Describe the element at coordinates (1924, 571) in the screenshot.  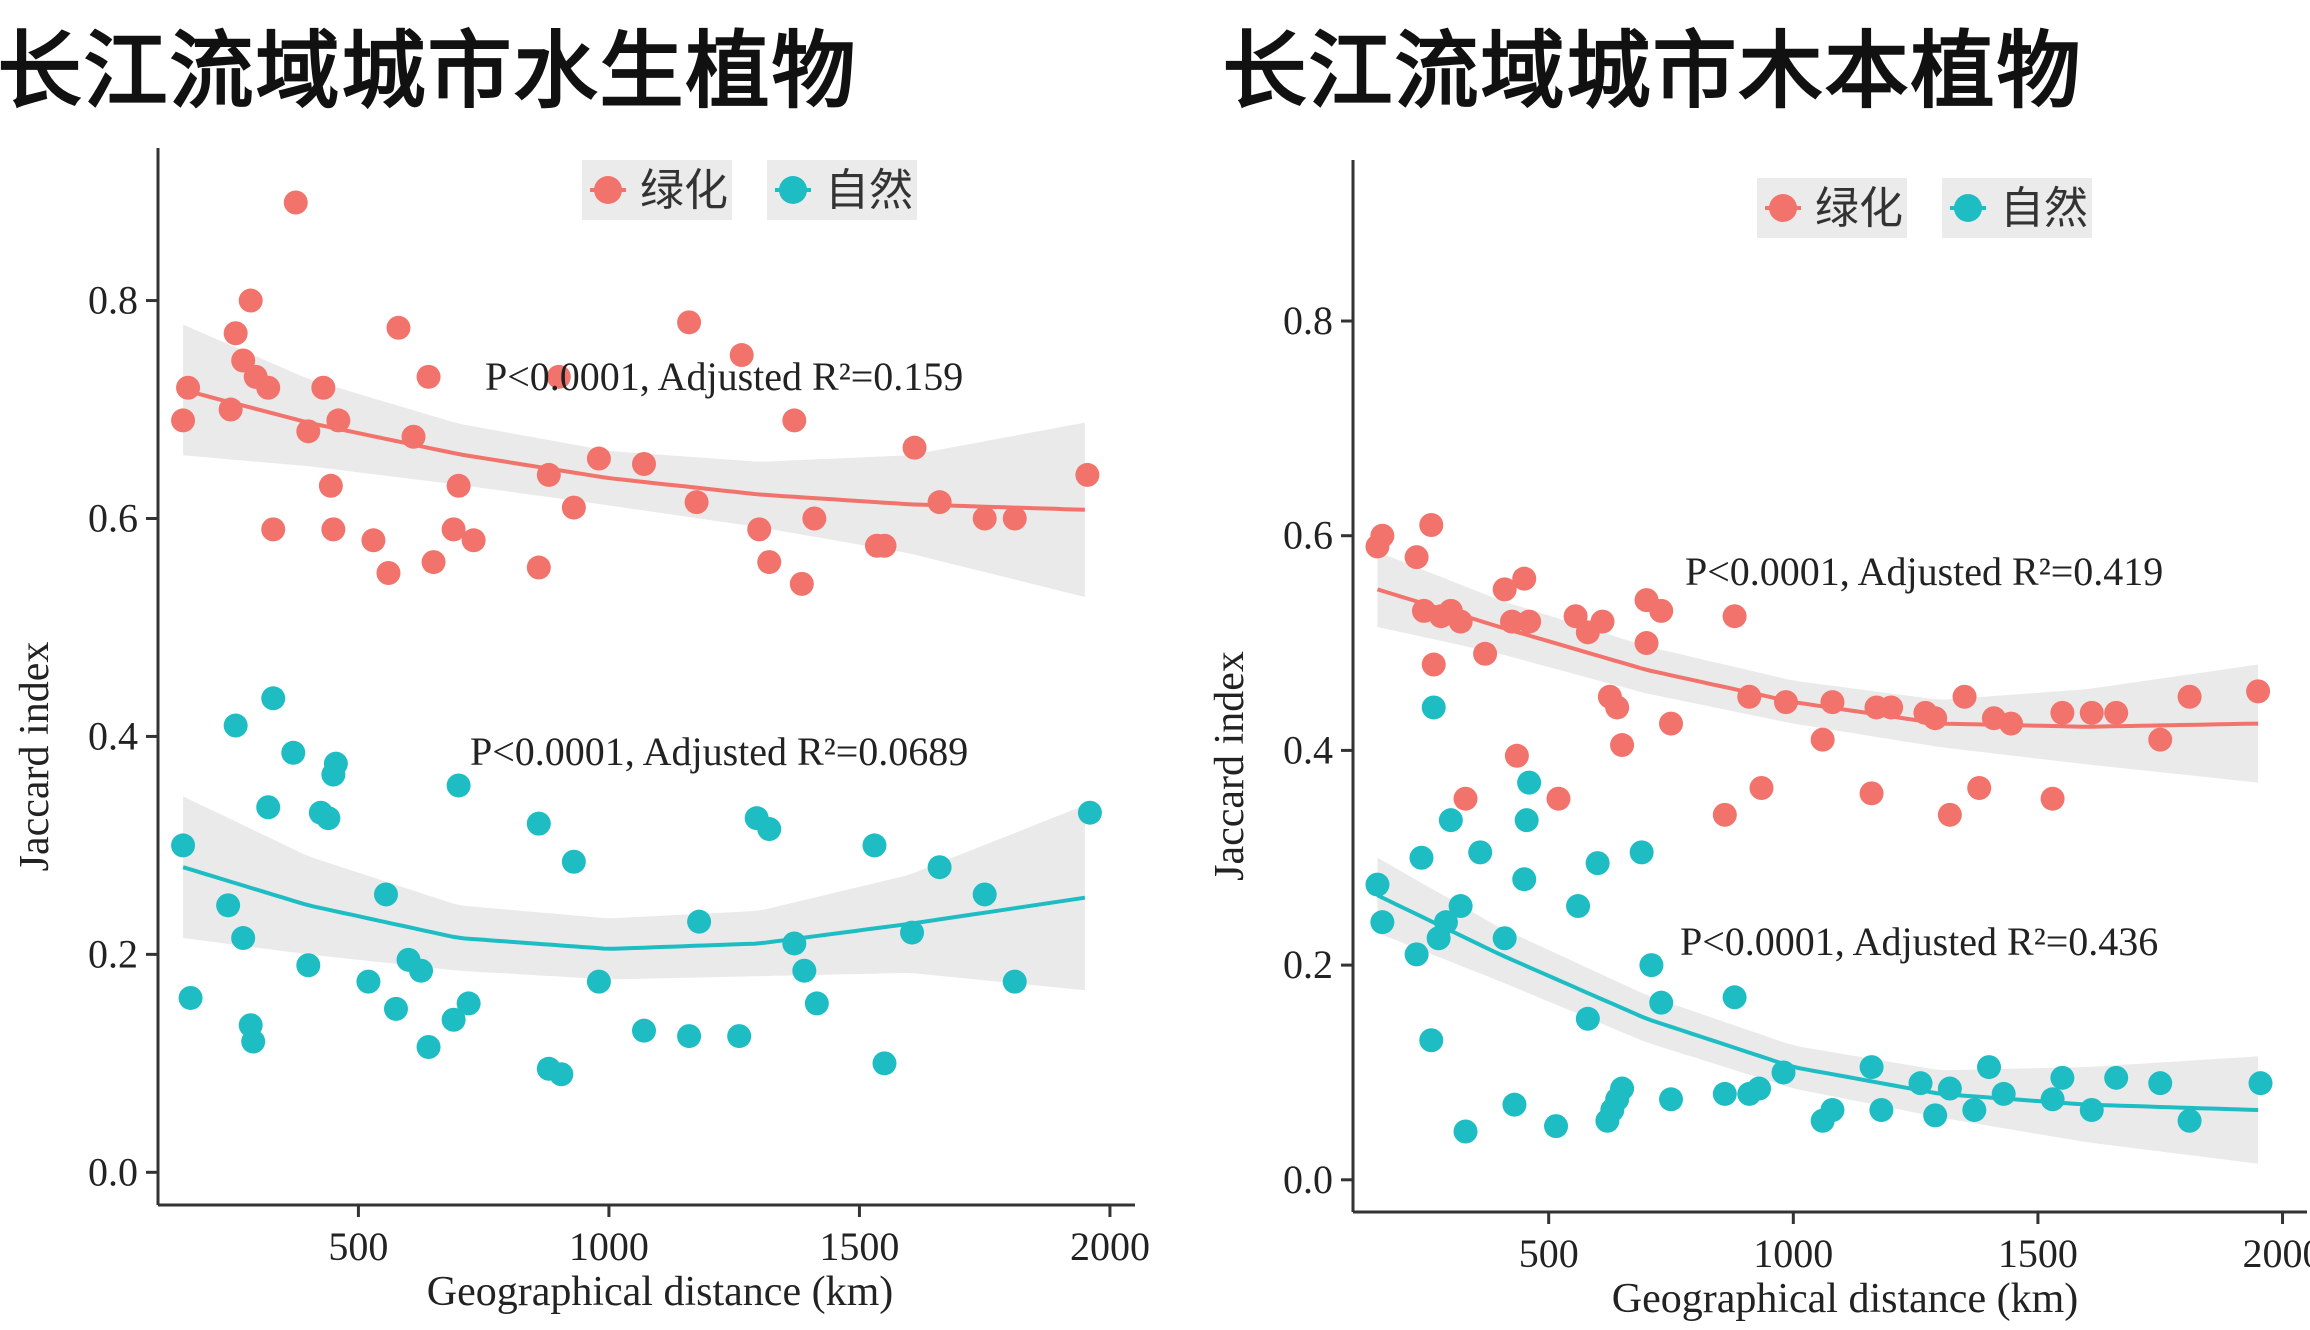
I see `regression-annotation: P<0.0001, Adjusted R²=0.419` at that location.